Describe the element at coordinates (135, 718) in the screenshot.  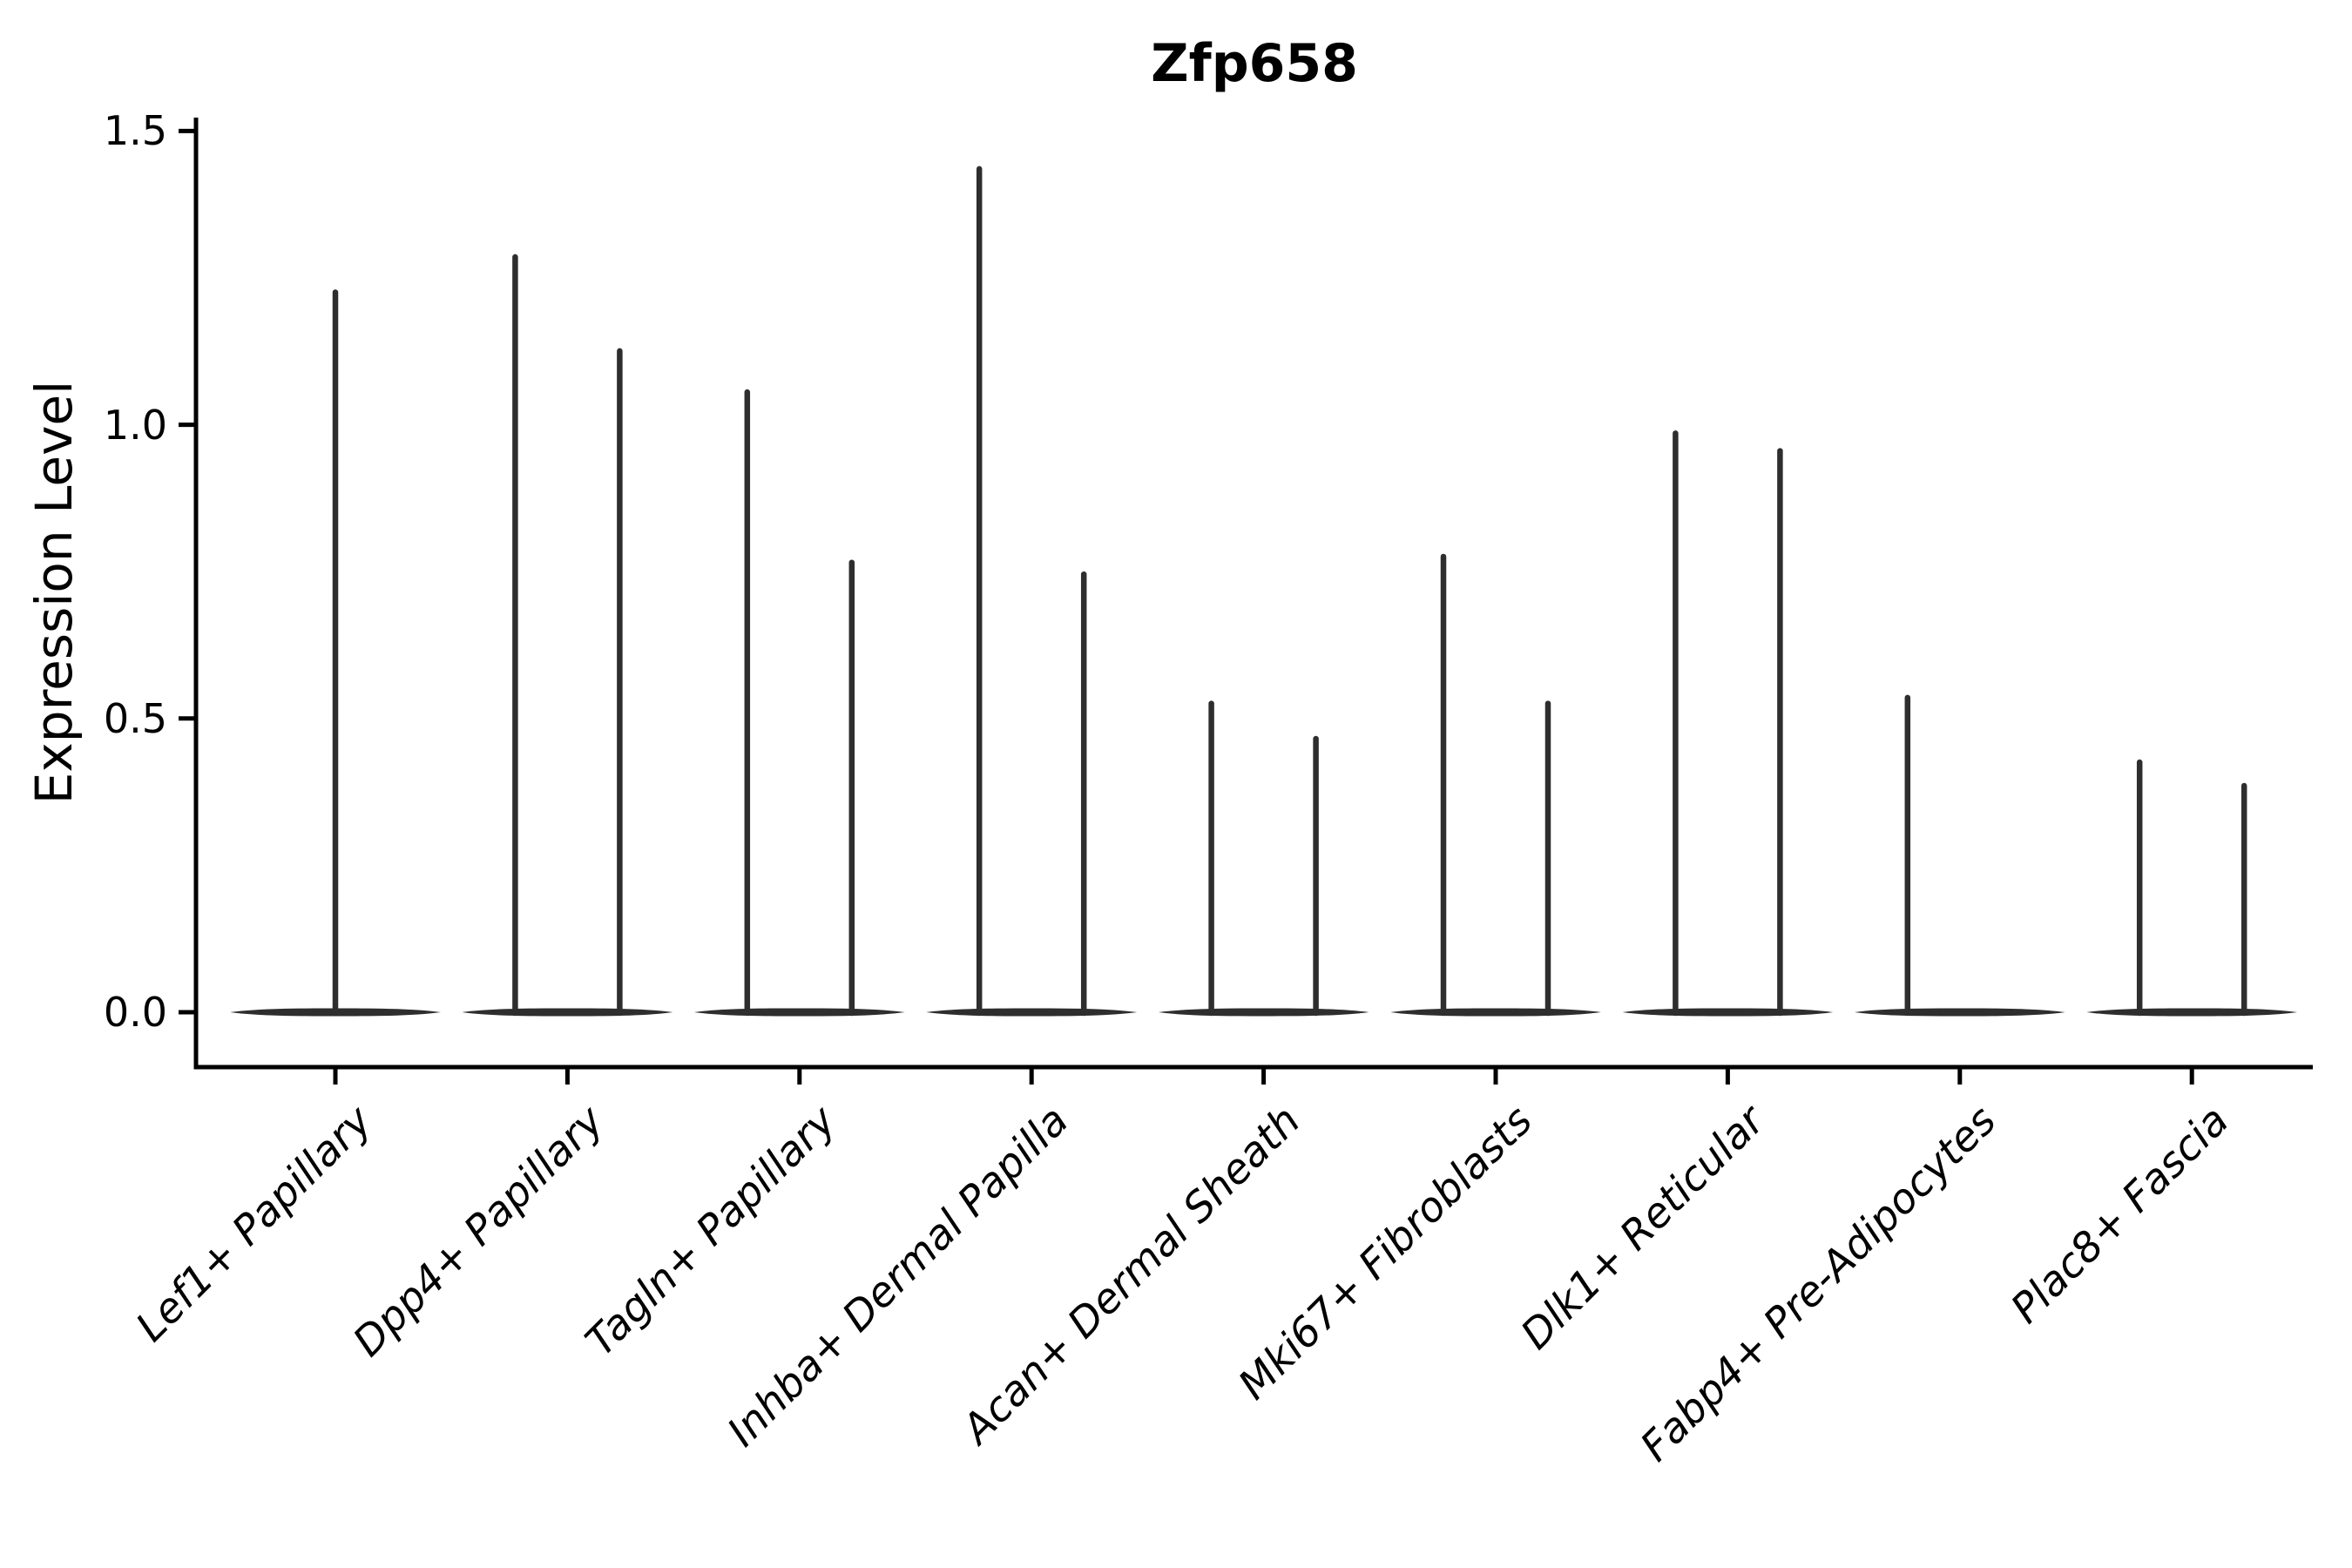
I see `y-tick-label: 0.5` at that location.